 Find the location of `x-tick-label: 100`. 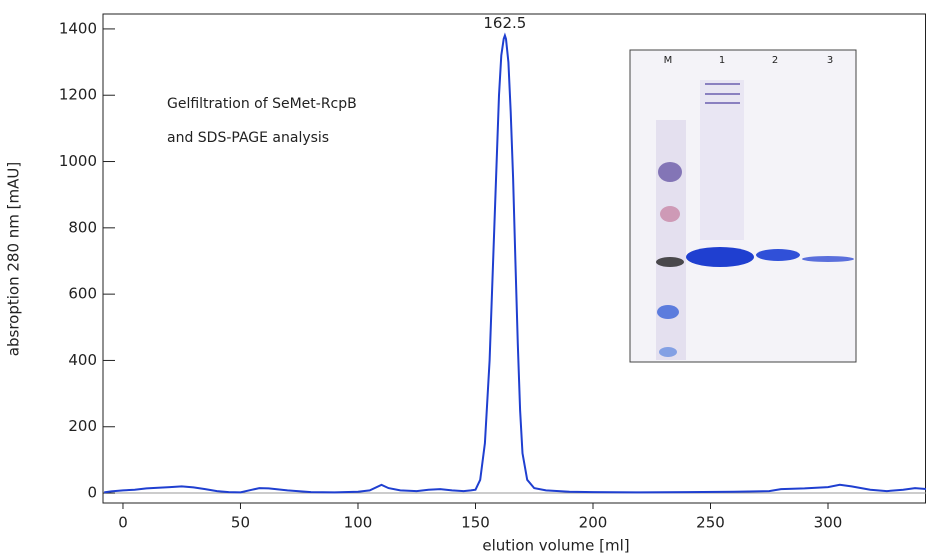

x-tick-label: 100 is located at coordinates (358, 523).